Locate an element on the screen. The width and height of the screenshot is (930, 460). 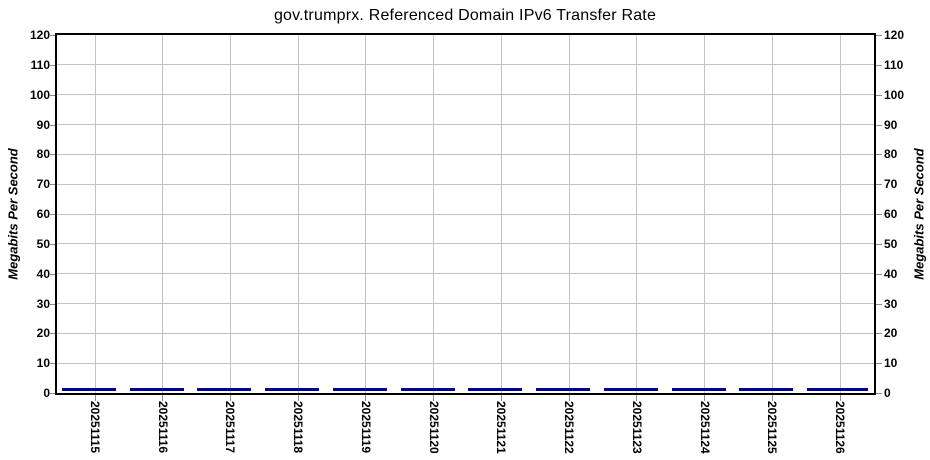
y-tick-label-left: 10 is located at coordinates (43, 363).